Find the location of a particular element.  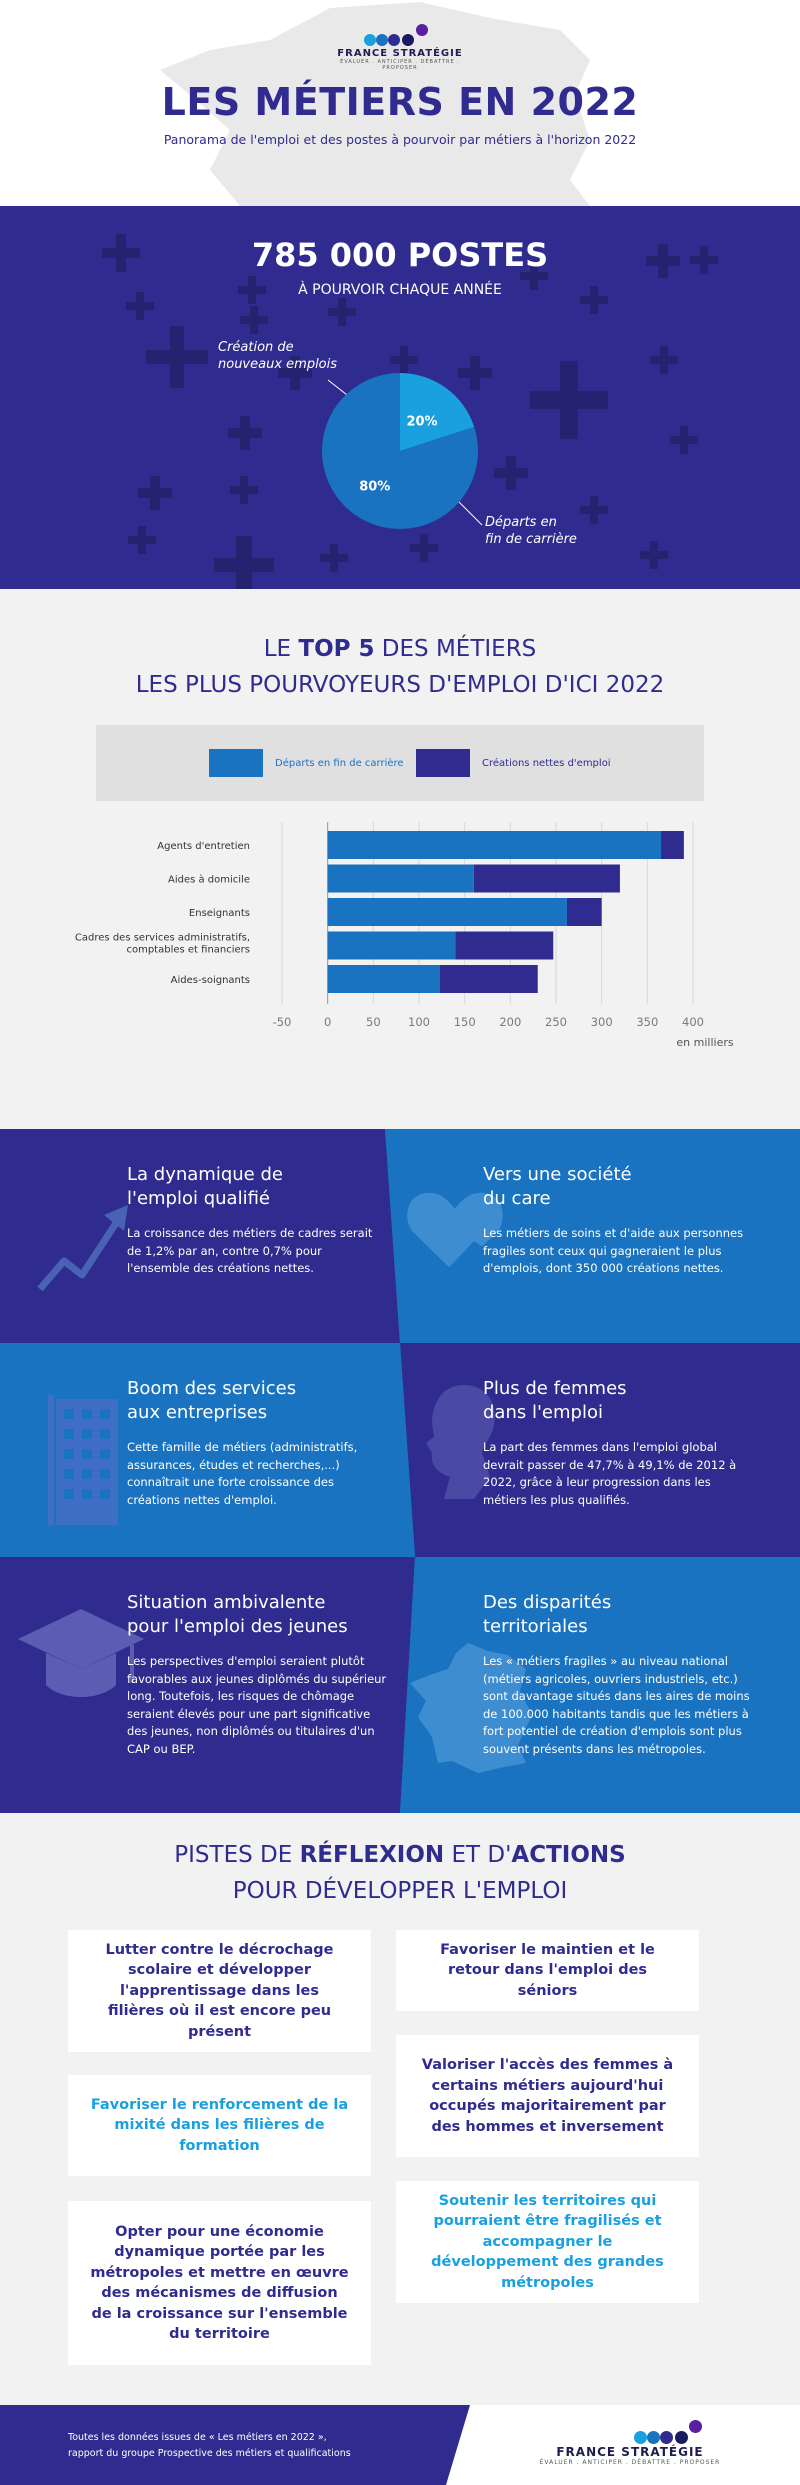

category-label: Aides à domicile is located at coordinates (209, 880).